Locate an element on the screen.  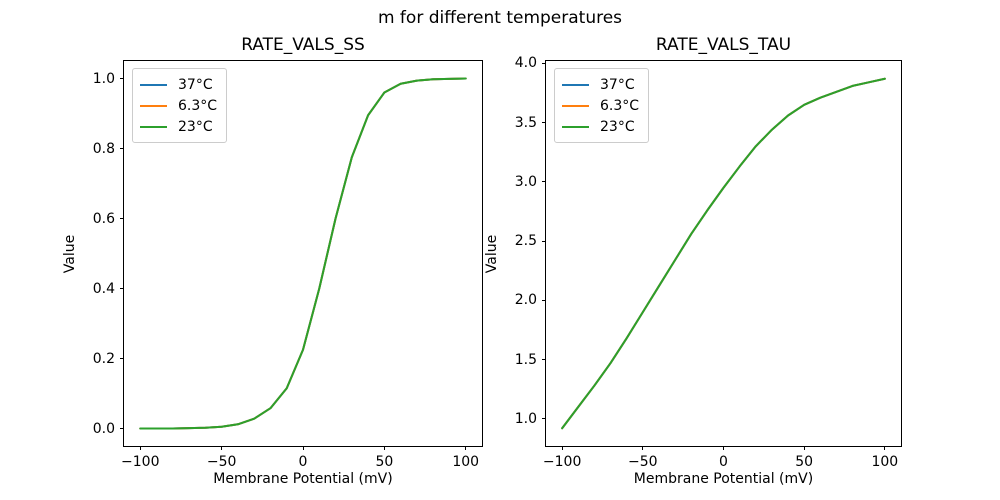
y-tick-label: 2.5 is located at coordinates (525, 241).